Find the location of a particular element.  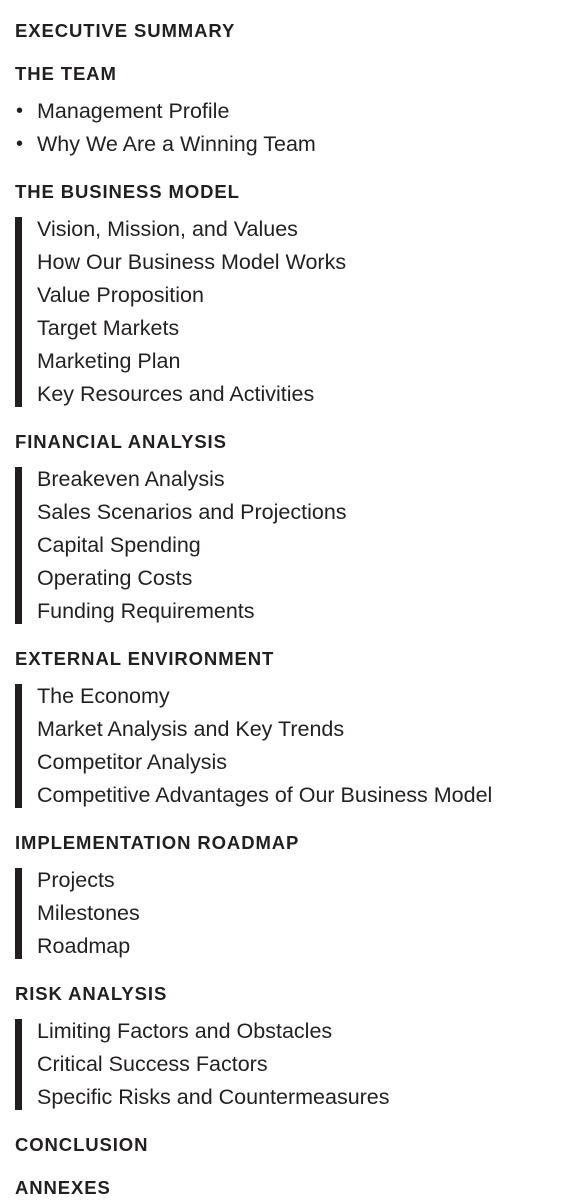

list-item-label: Why We Are a Winning Team is located at coordinates (176, 144).